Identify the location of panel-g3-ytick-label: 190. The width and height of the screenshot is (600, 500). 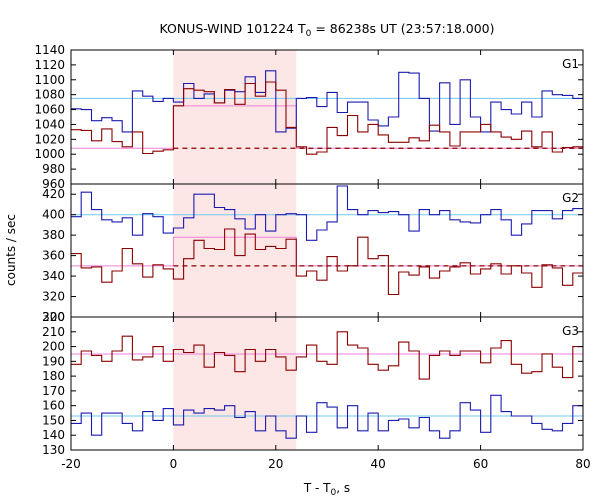
(53, 361).